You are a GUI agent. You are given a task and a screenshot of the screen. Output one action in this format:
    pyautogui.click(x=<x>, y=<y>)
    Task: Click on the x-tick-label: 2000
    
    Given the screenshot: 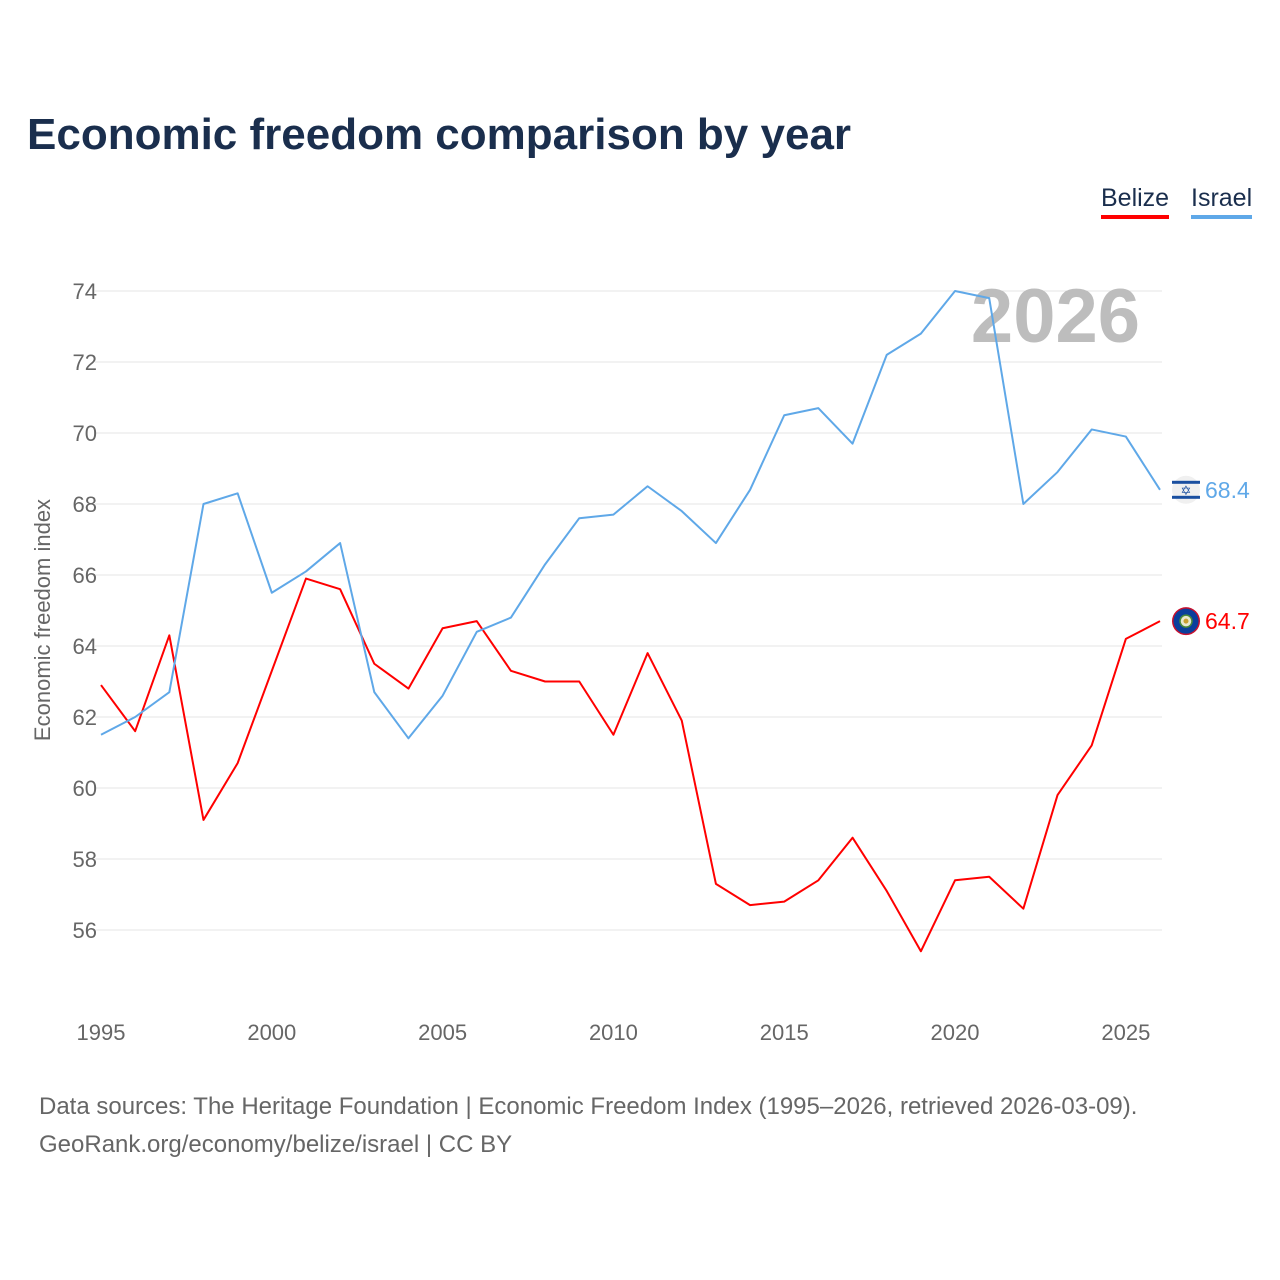 What is the action you would take?
    pyautogui.click(x=271, y=1032)
    